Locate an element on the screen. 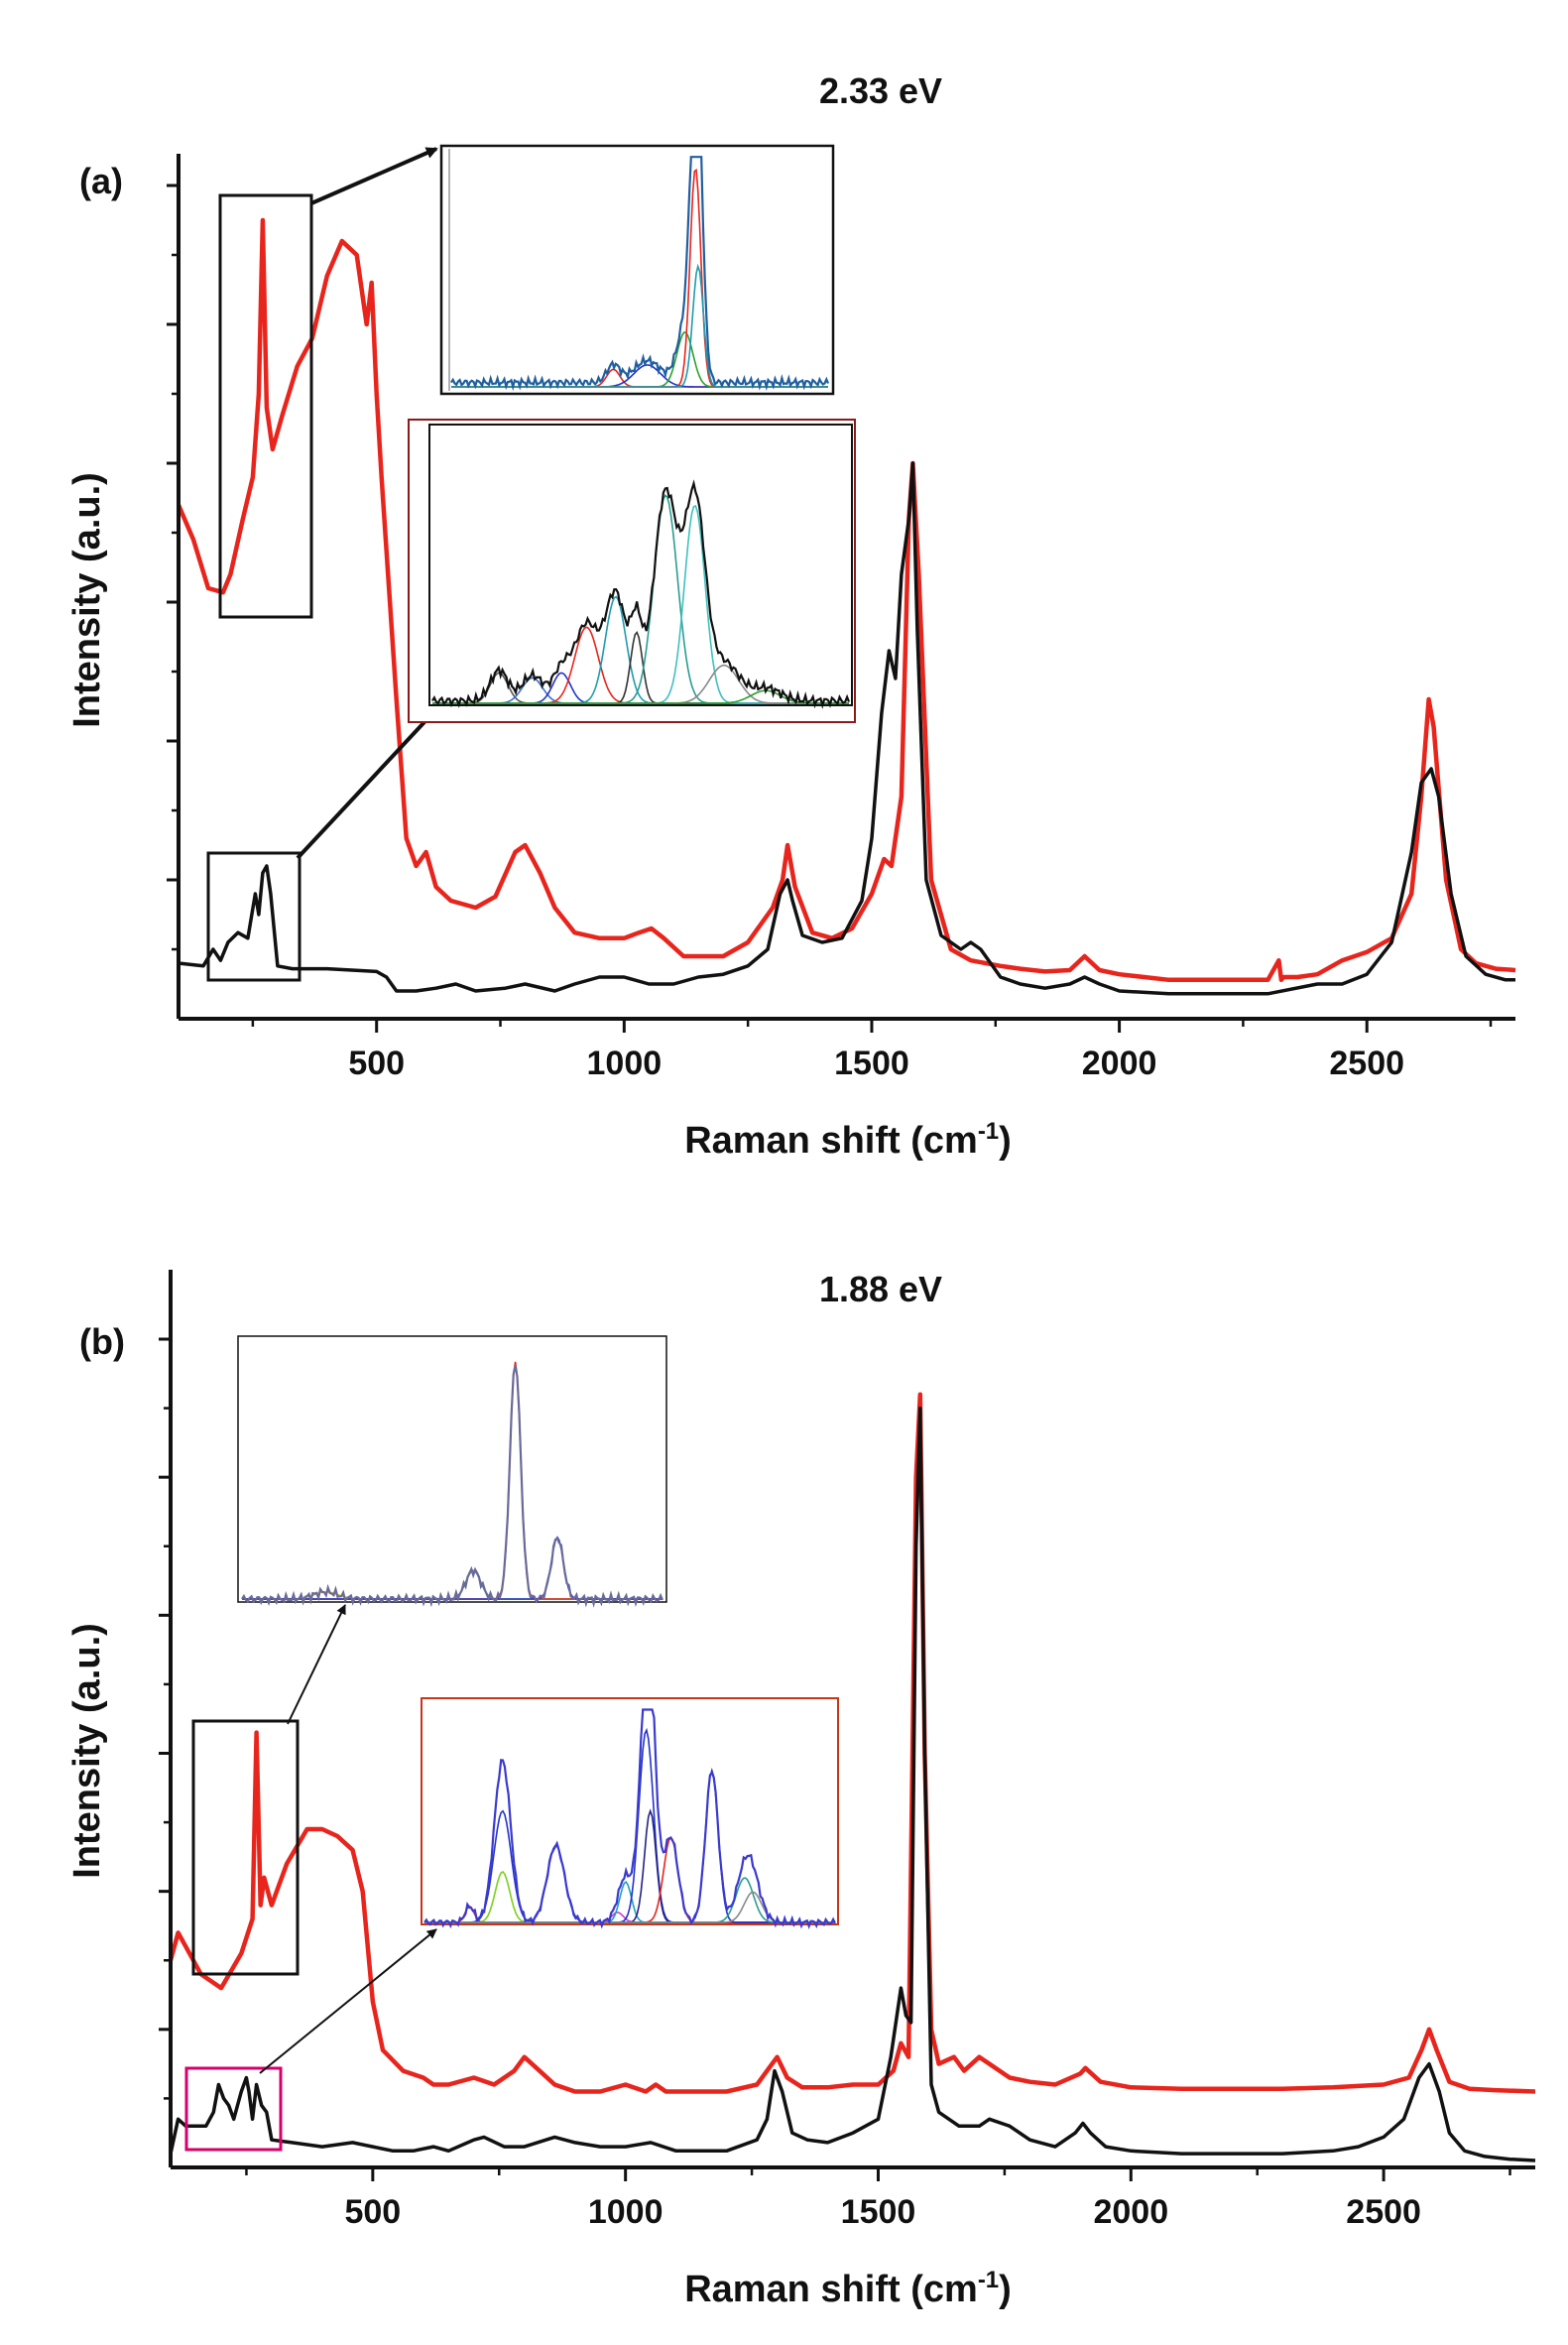  panel-b-x-tick-label: 2500 is located at coordinates (1383, 2212).